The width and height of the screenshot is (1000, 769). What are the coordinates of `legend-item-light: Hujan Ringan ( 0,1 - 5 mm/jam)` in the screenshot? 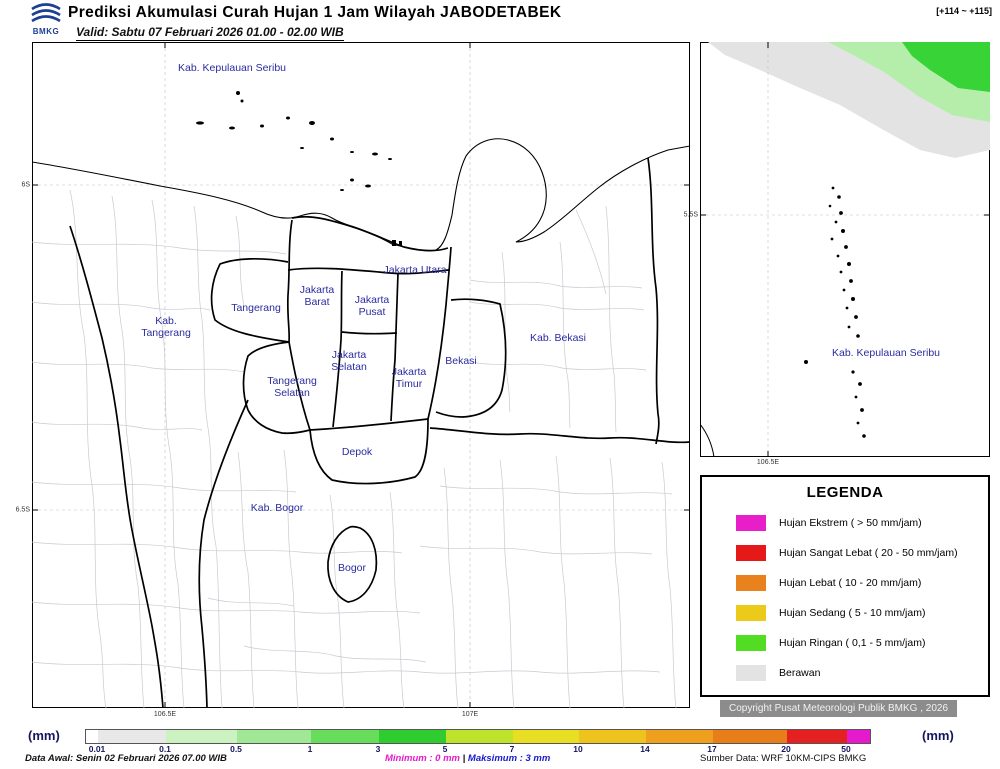 It's located at (862, 642).